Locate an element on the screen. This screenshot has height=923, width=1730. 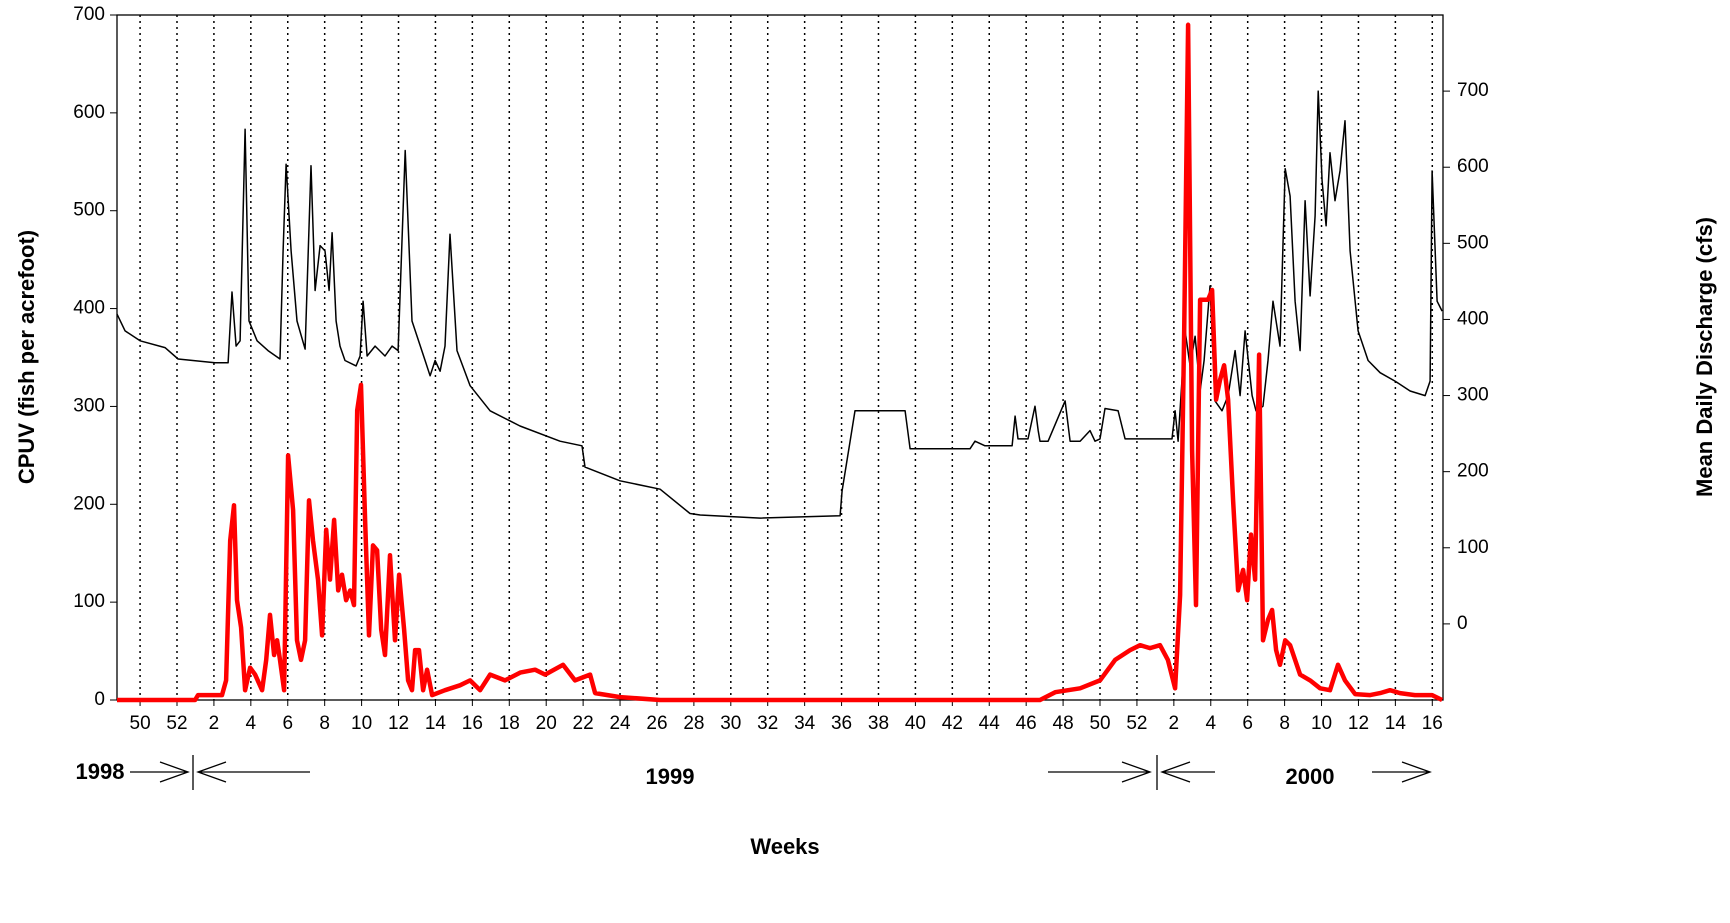
year-label: 2000 is located at coordinates (1310, 776).